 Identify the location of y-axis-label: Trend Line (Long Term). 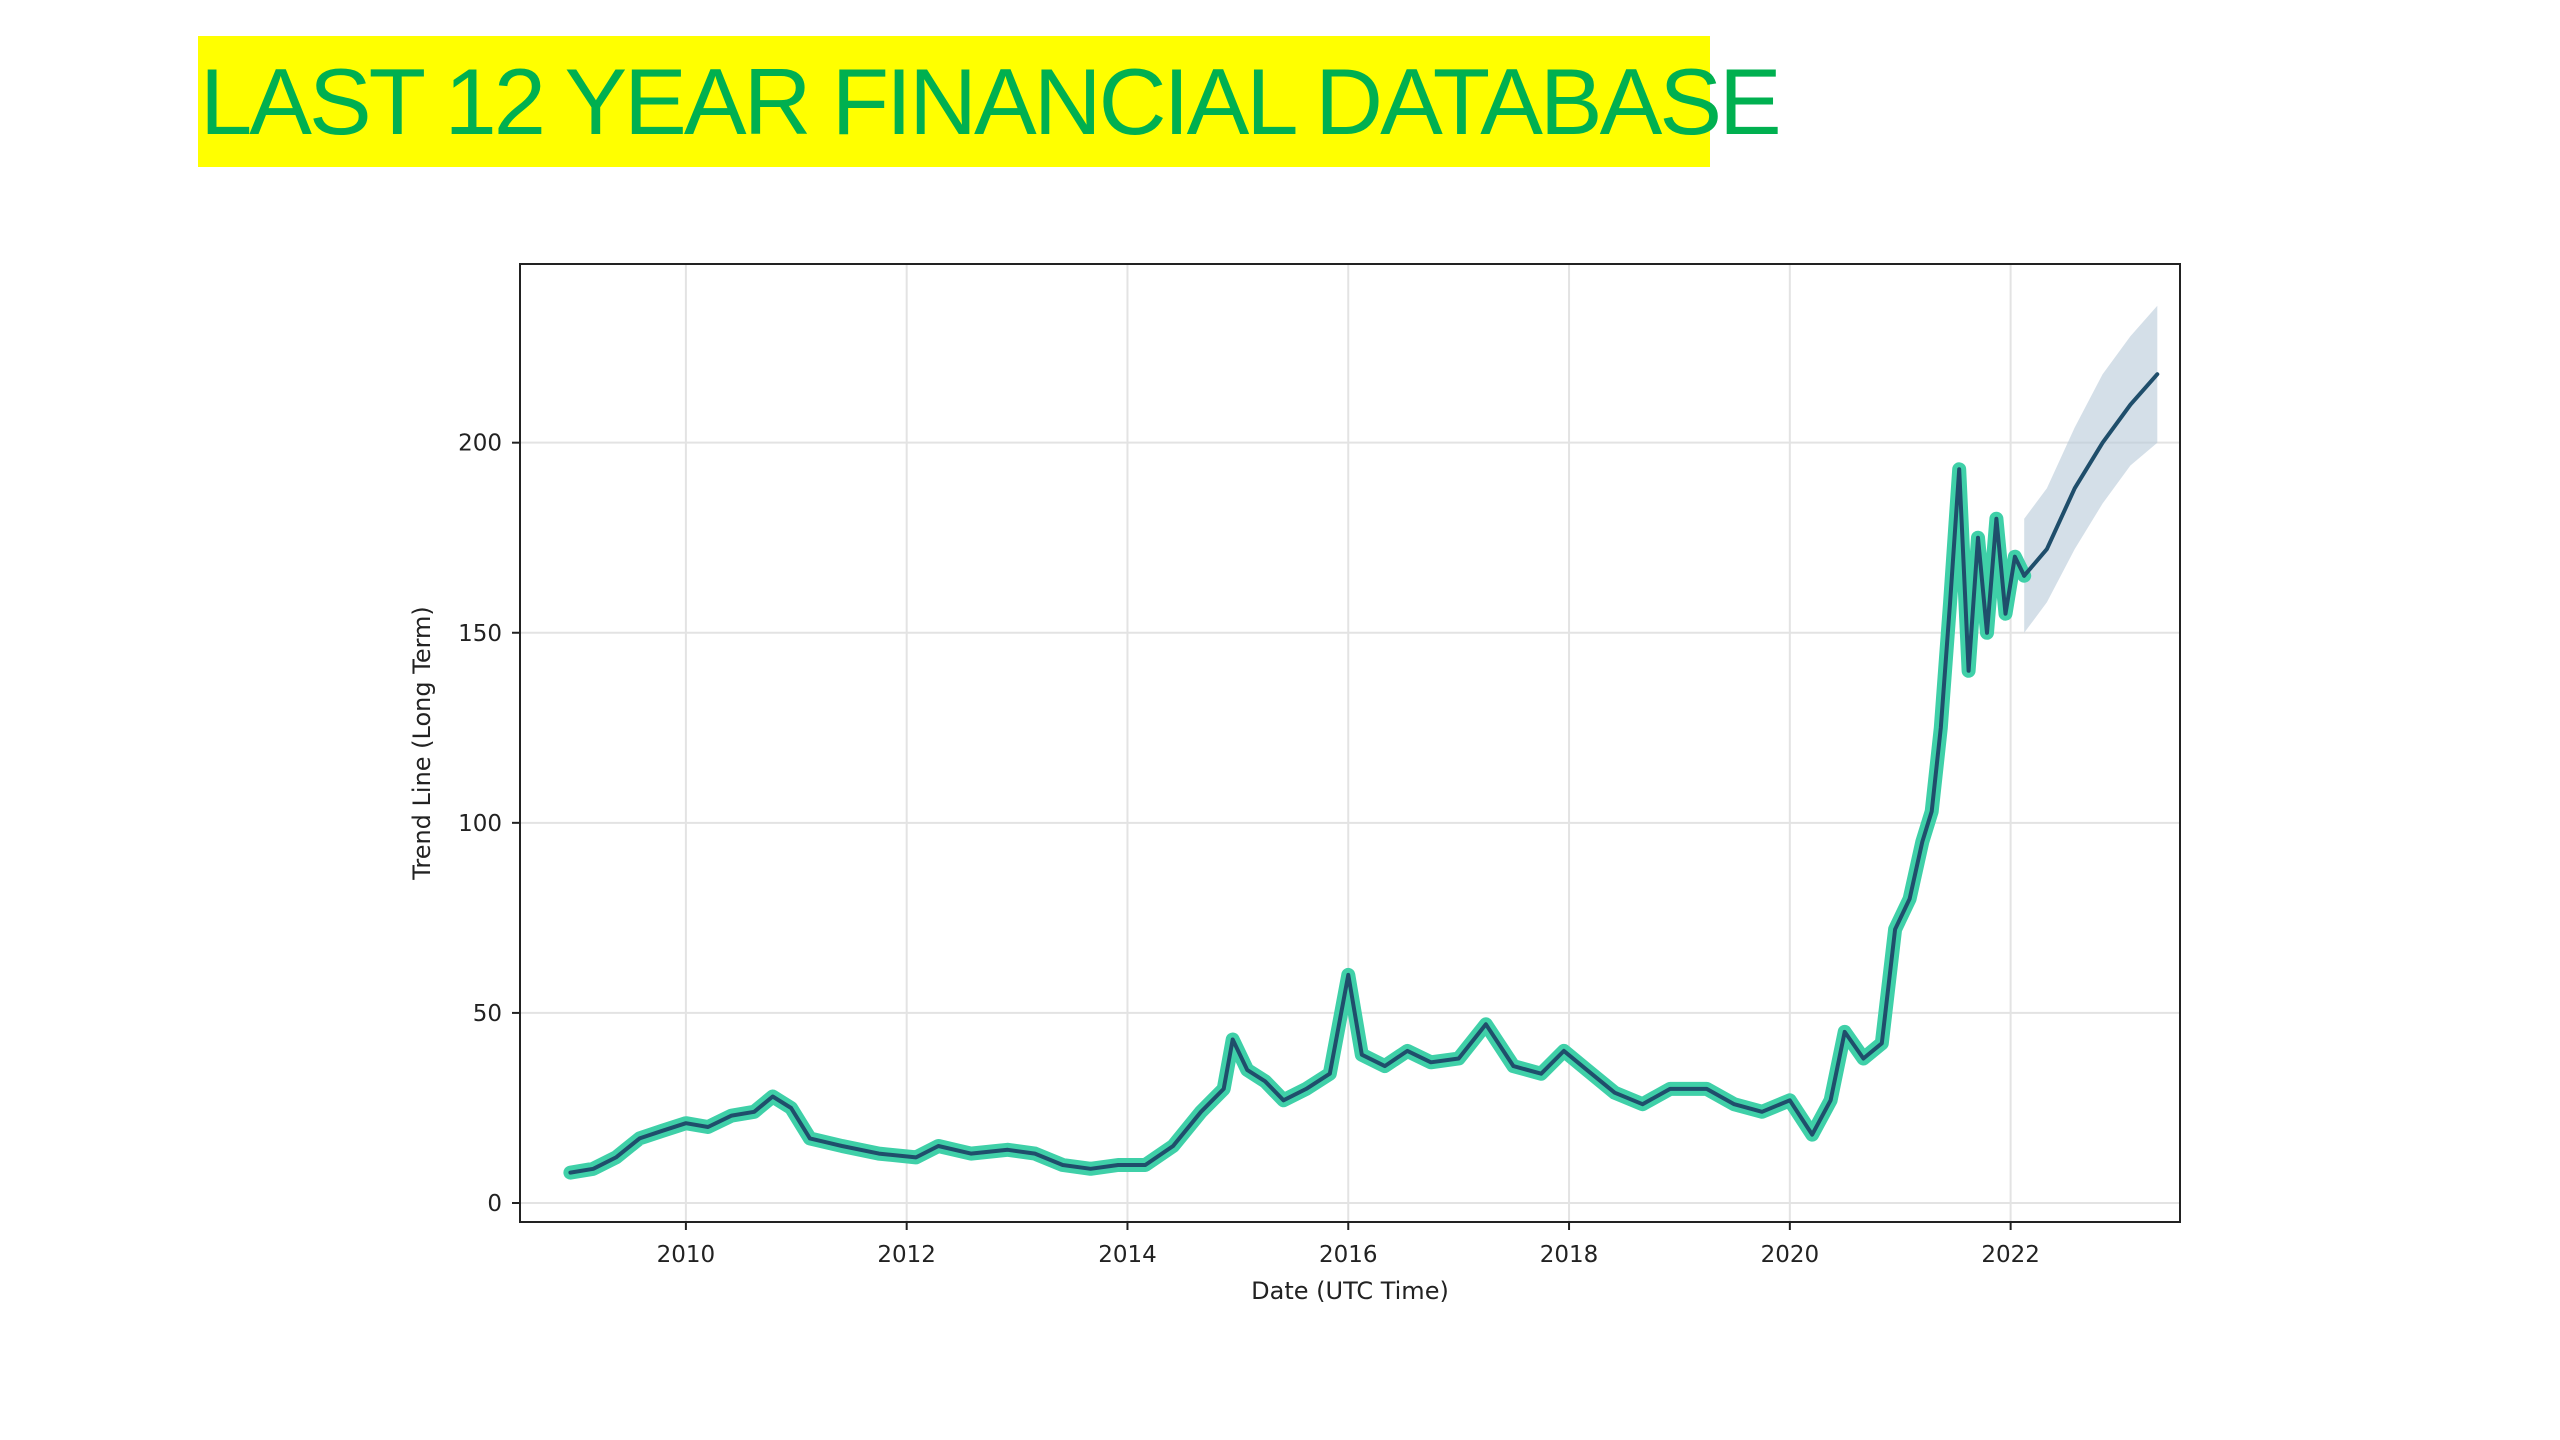
(422, 743).